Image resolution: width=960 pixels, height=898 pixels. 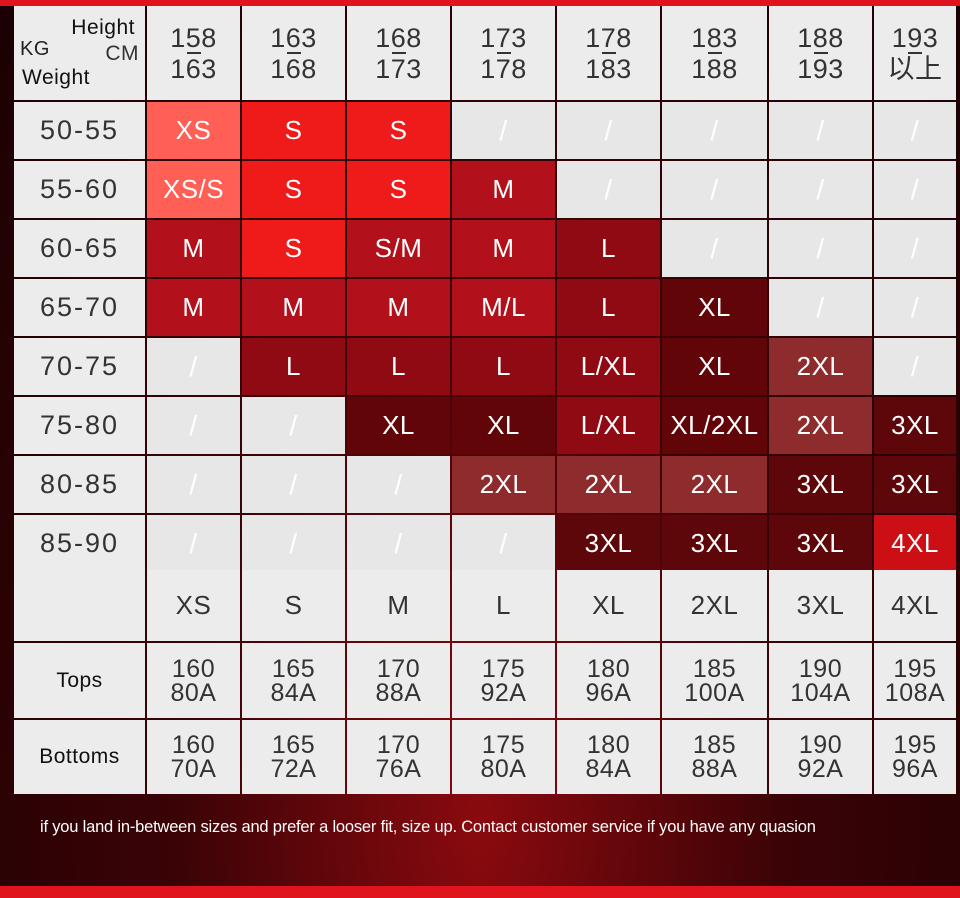 I want to click on height-to: 173, so click(x=398, y=68).